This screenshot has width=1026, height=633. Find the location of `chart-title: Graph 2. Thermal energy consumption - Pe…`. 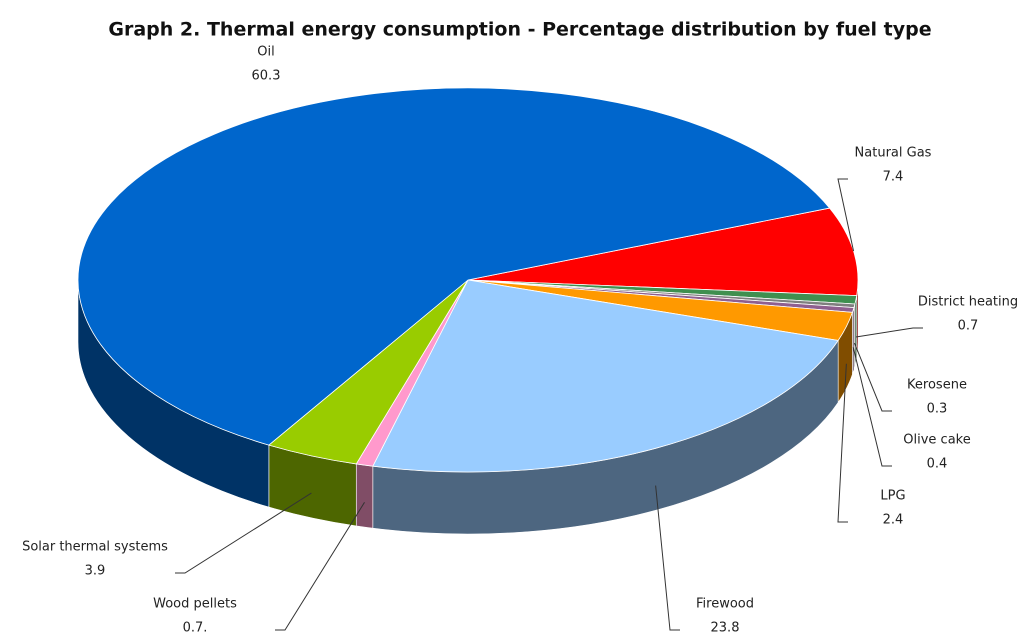

chart-title: Graph 2. Thermal energy consumption - Pe… is located at coordinates (519, 30).